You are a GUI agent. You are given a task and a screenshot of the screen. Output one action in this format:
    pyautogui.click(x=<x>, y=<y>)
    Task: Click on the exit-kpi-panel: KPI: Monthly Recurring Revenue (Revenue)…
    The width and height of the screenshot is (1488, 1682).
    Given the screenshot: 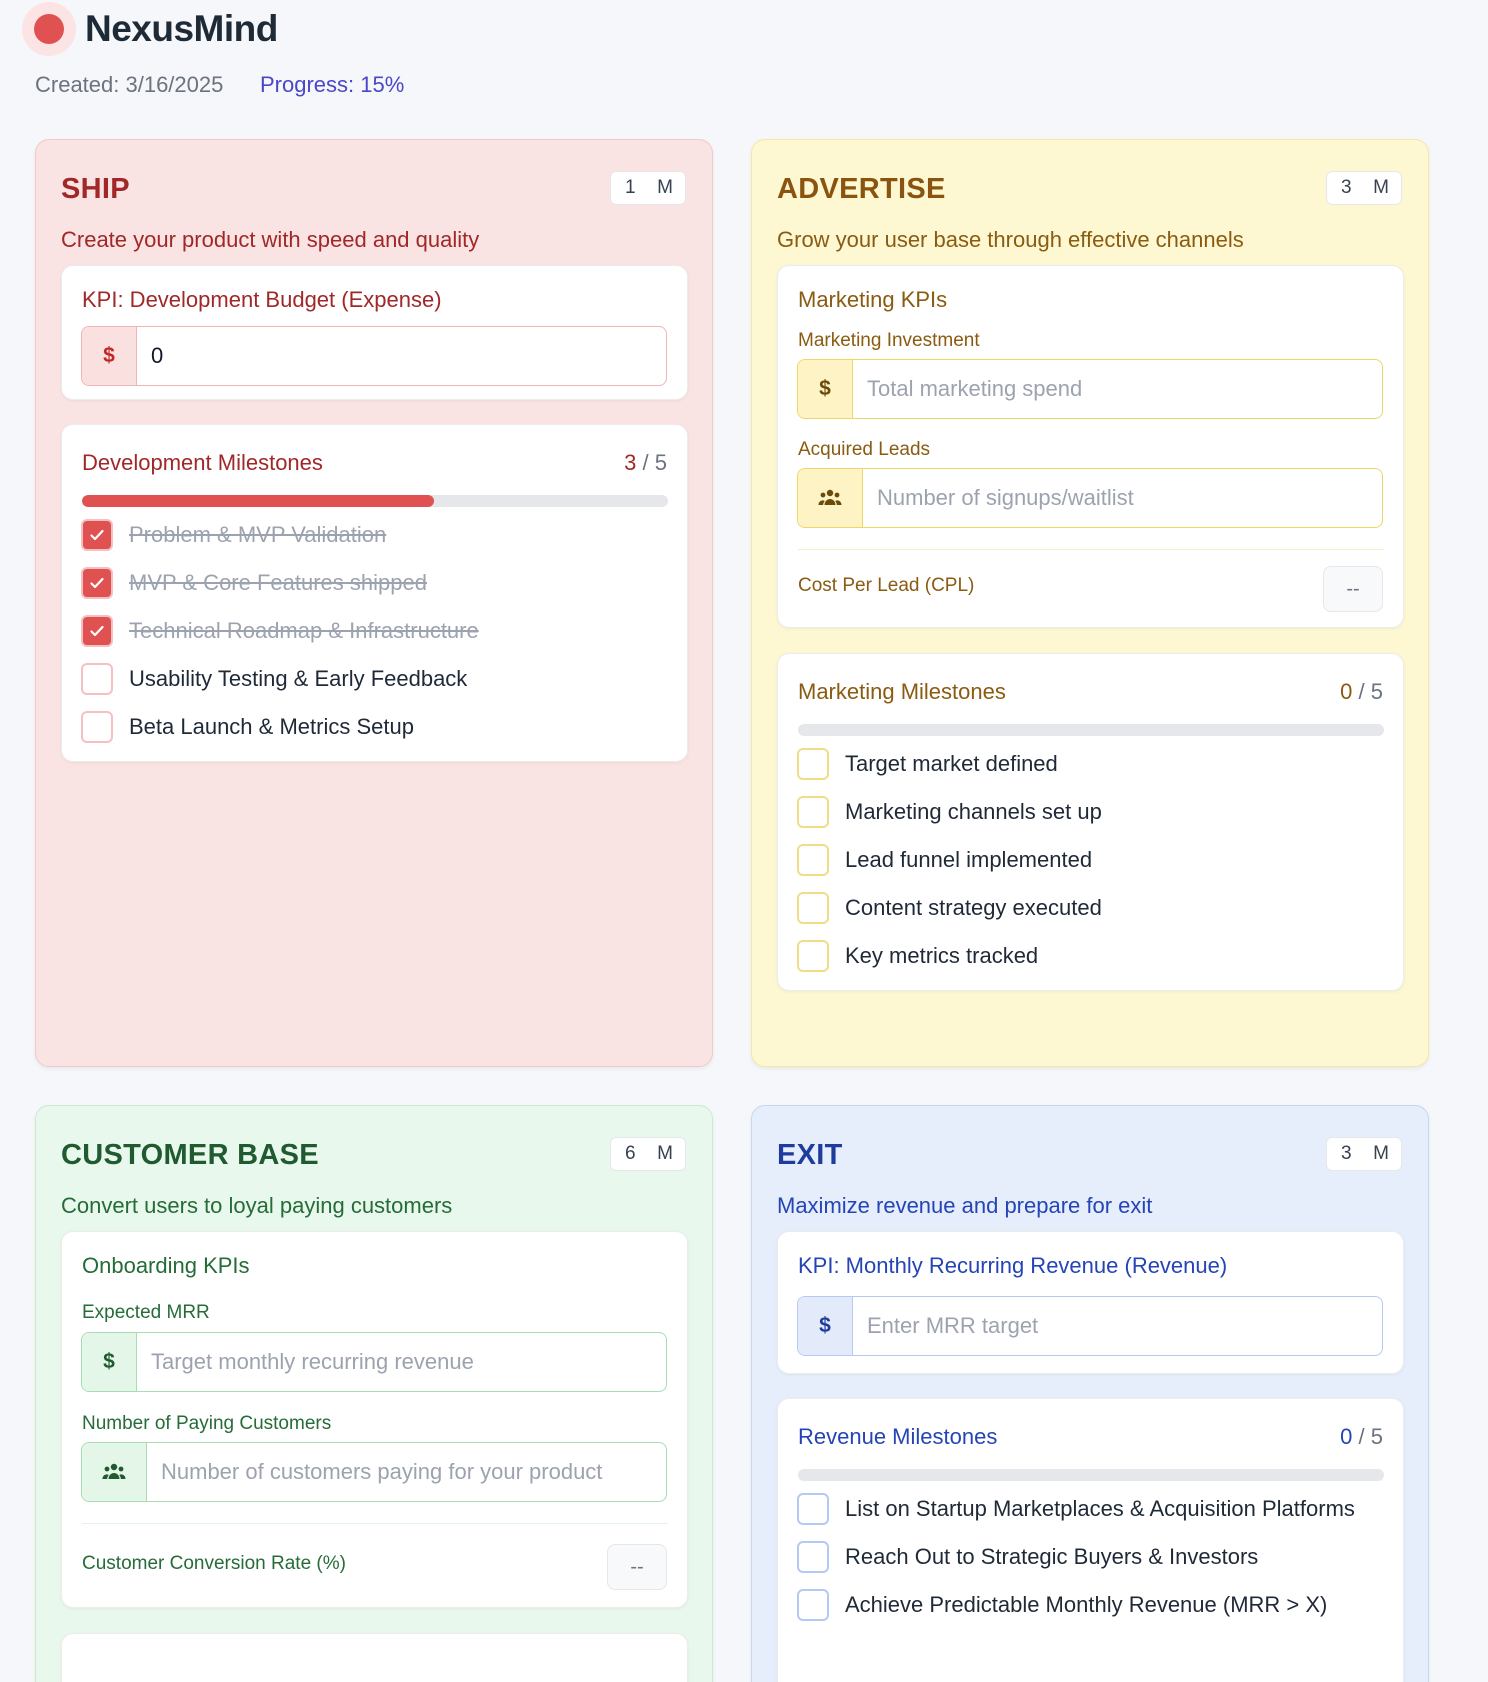 What is the action you would take?
    pyautogui.click(x=1090, y=1302)
    